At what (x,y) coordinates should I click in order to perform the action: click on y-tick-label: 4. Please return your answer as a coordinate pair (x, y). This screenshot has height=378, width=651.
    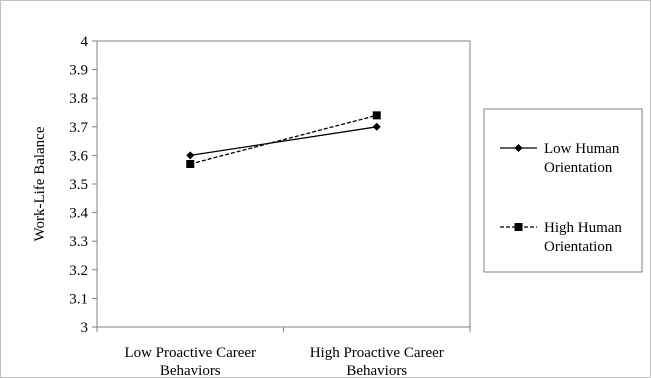
    Looking at the image, I should click on (85, 42).